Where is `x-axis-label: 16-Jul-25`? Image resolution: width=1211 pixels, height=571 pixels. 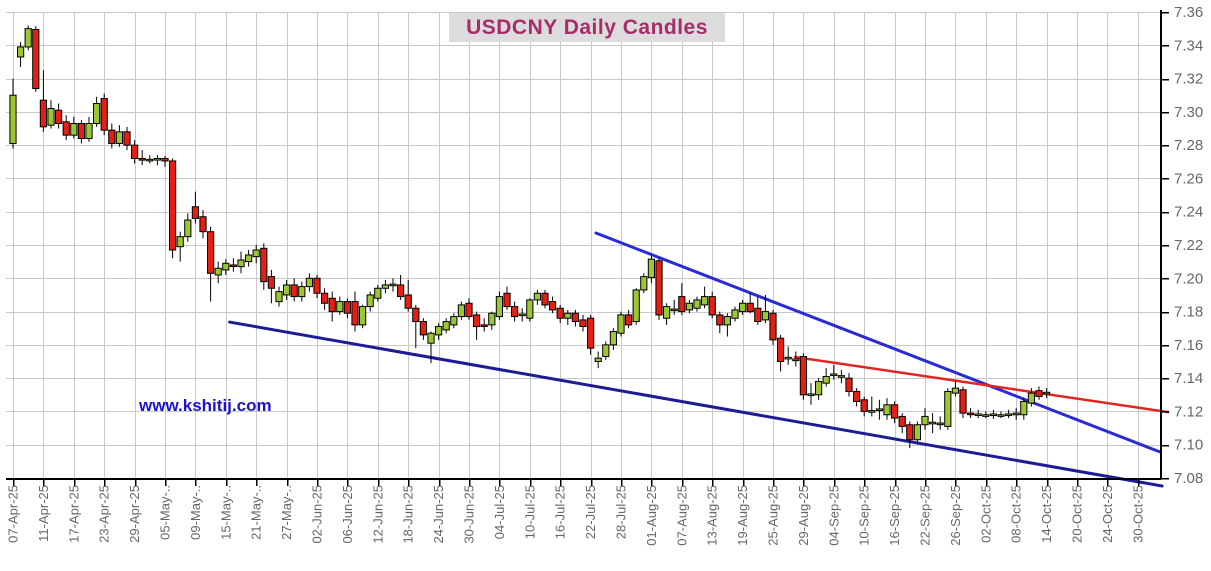 x-axis-label: 16-Jul-25 is located at coordinates (560, 512).